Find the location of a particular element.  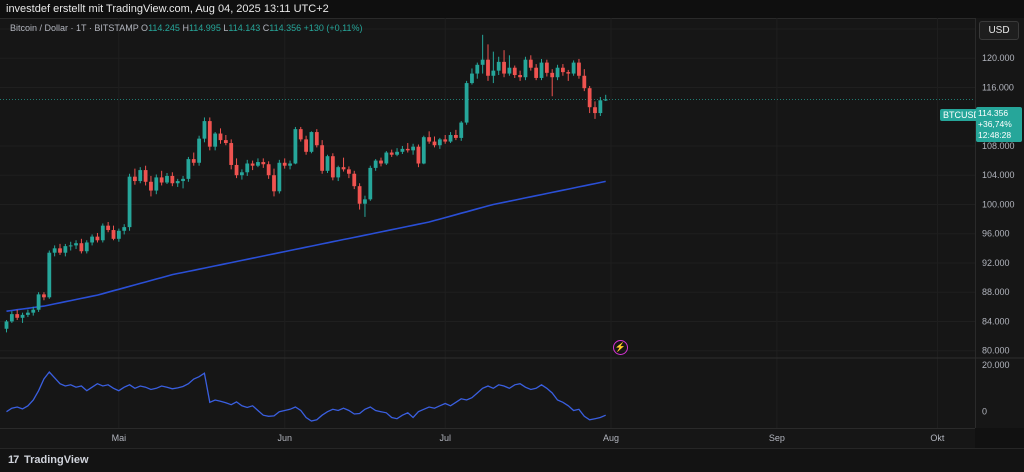

osc-tick-label: 20.000 is located at coordinates (996, 365).